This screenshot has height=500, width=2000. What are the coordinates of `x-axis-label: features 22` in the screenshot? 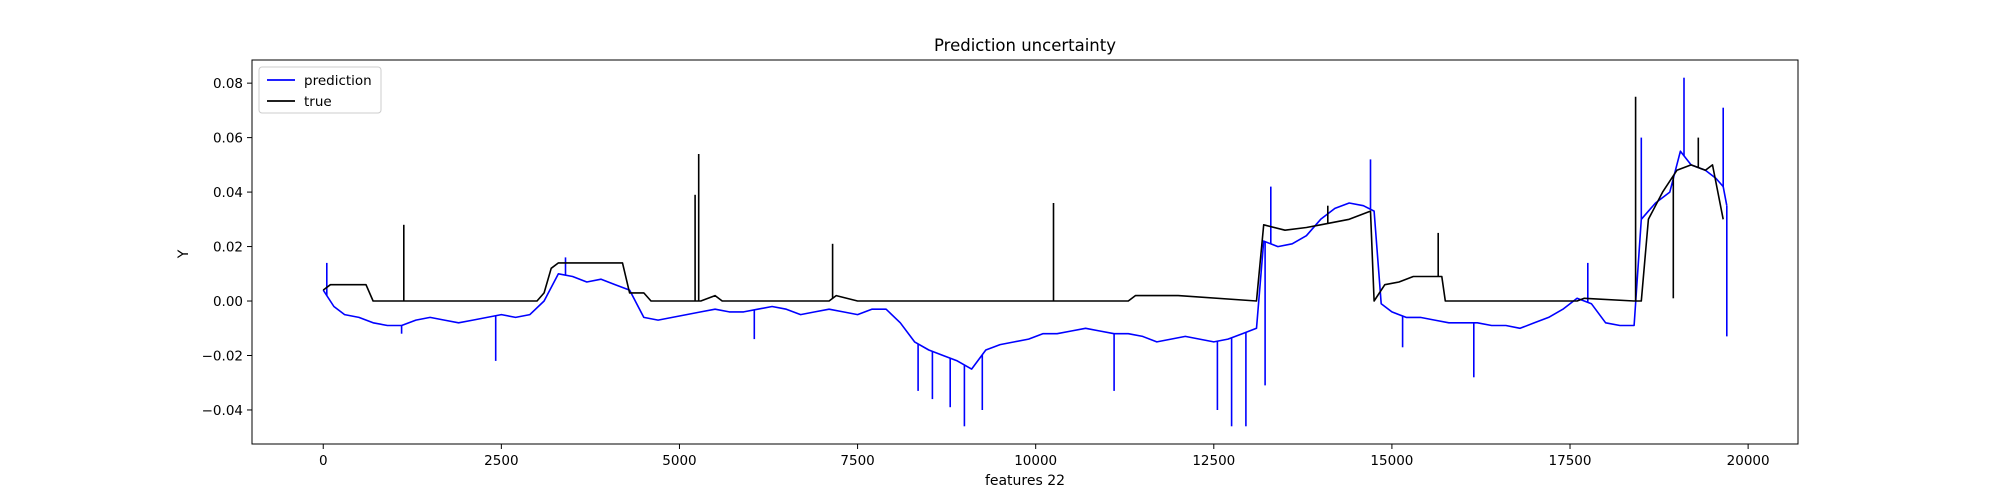 It's located at (1025, 481).